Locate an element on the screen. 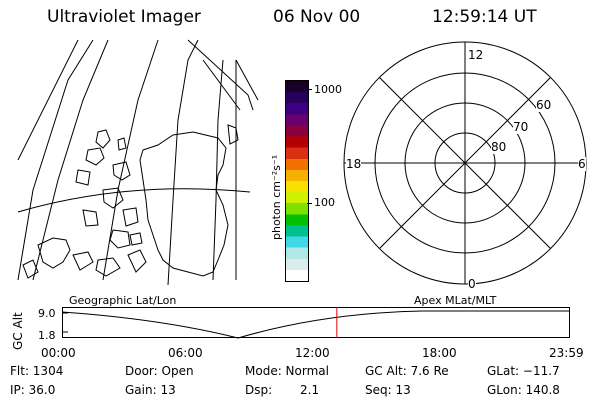  instrument-title: Ultraviolet Imager is located at coordinates (124, 17).